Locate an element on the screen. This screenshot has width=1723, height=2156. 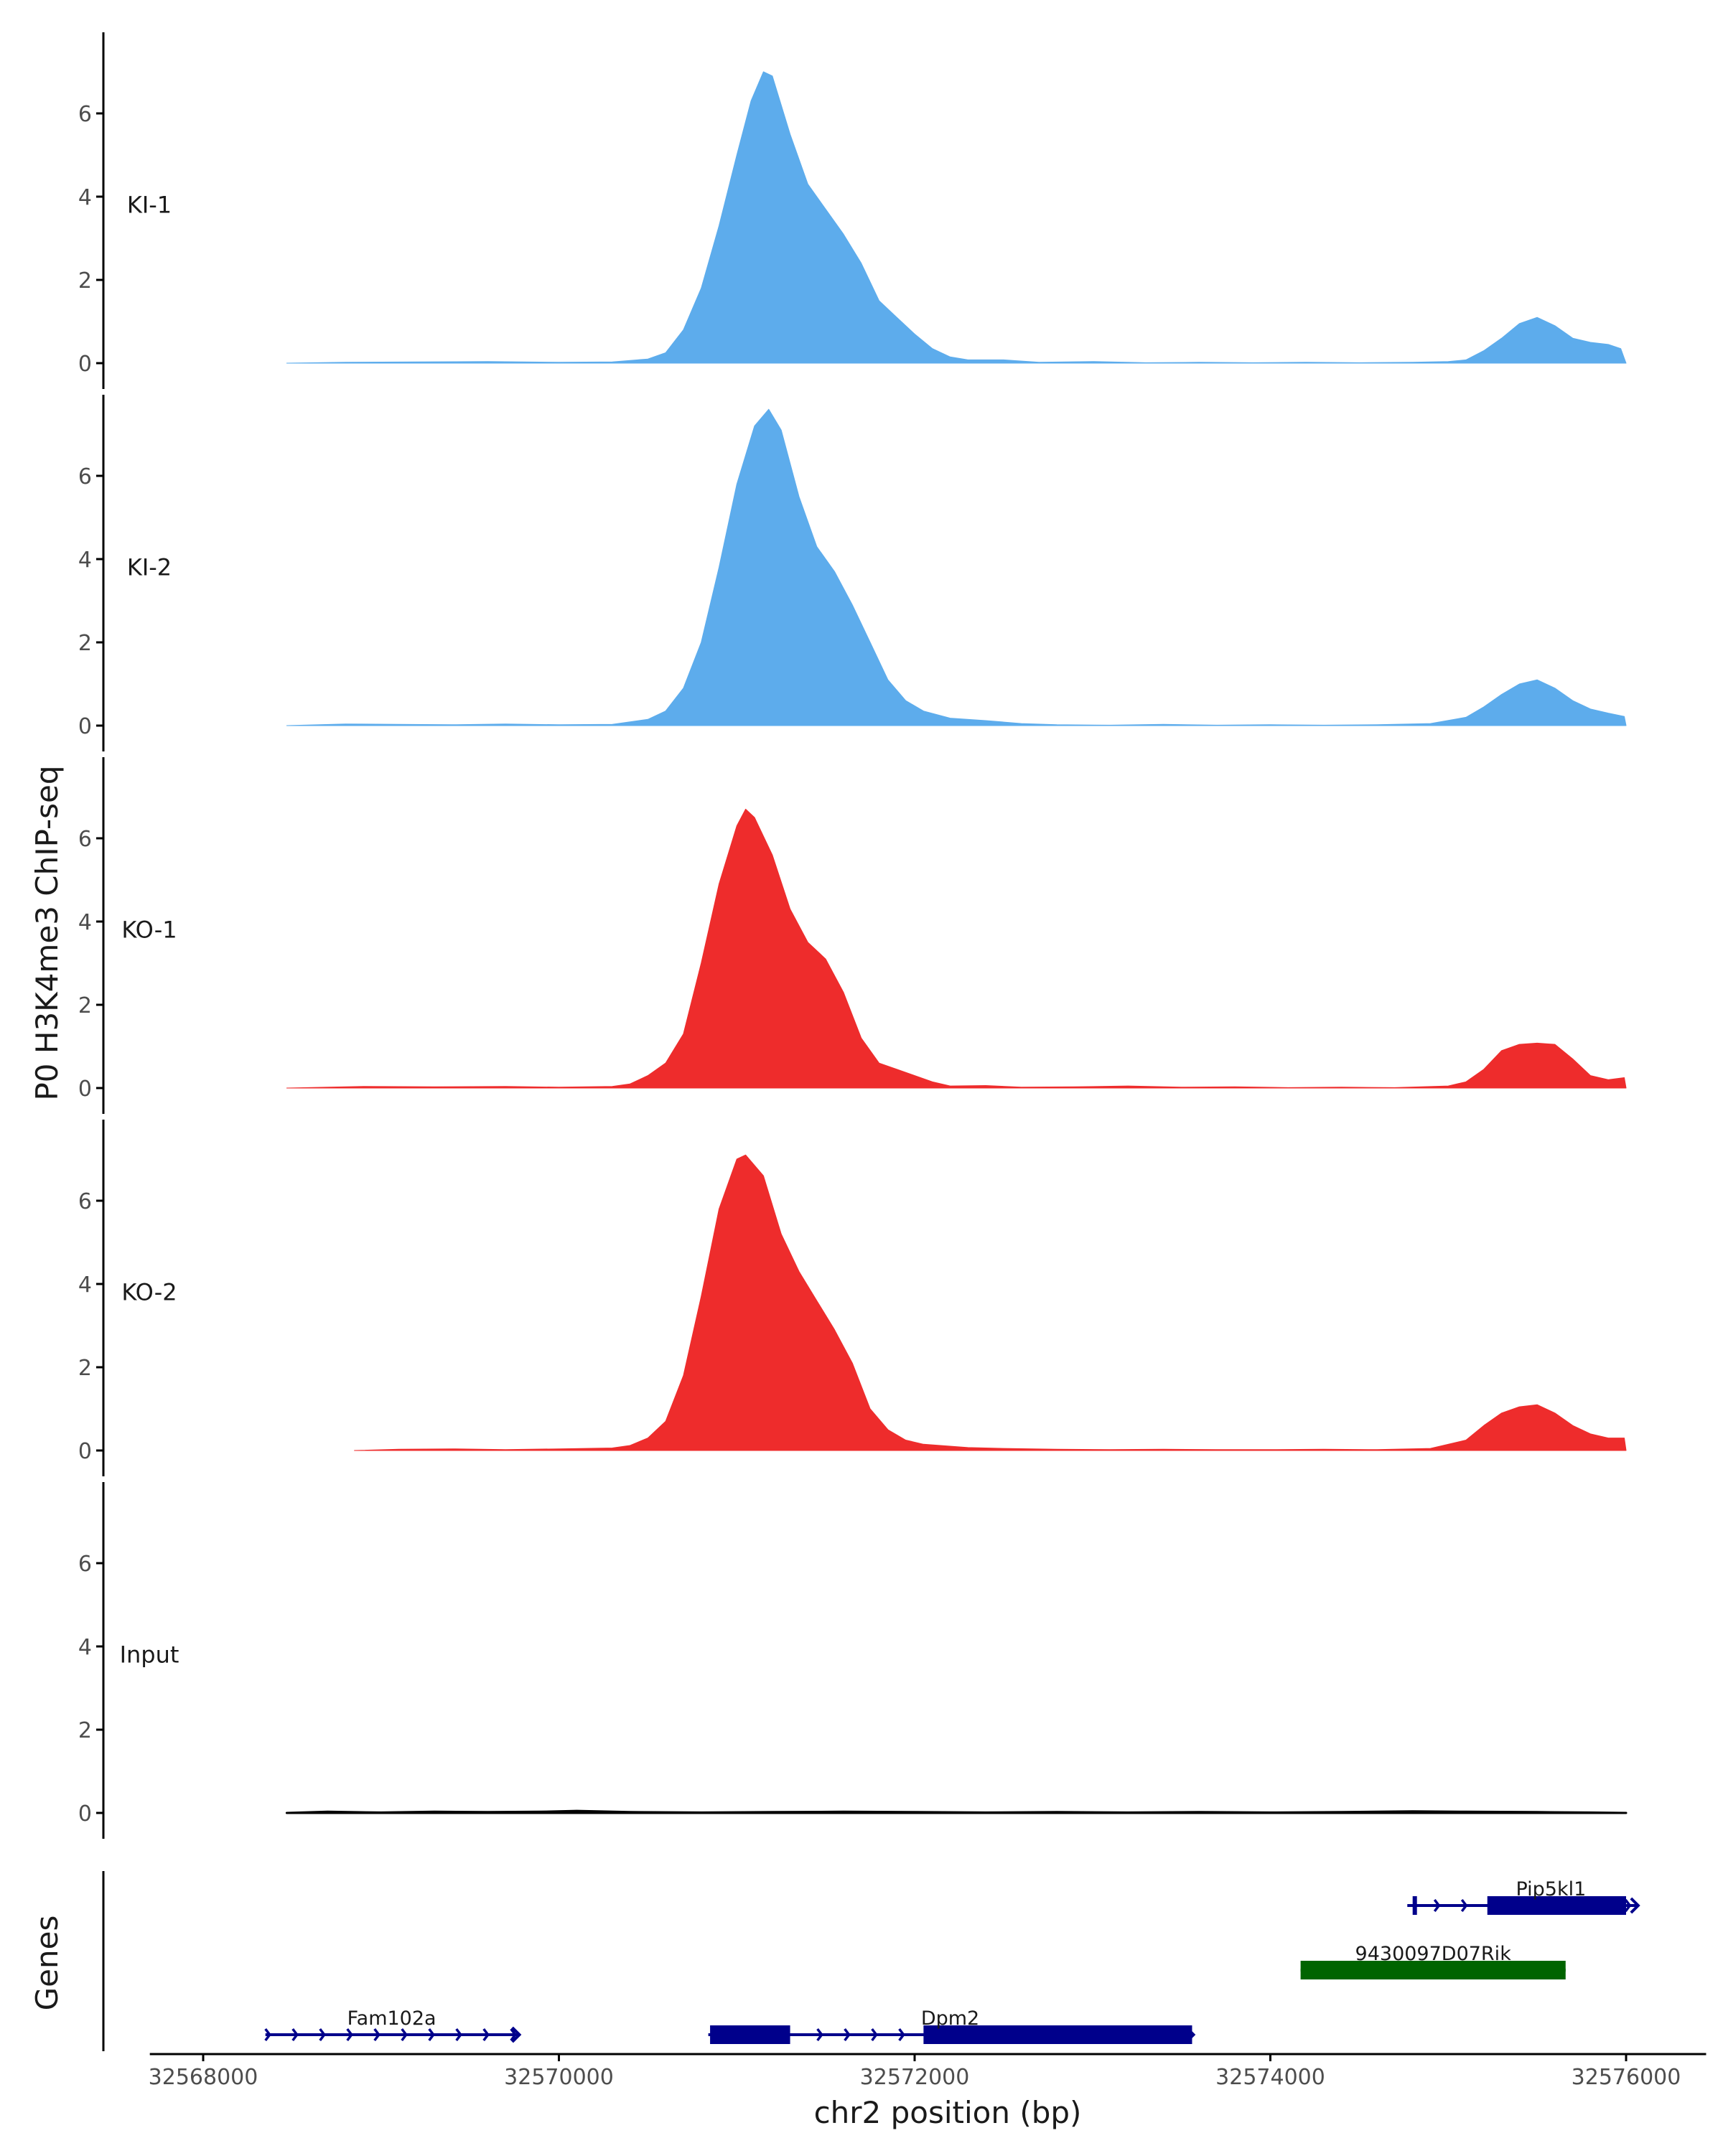
track-ki-2: 0 2 4 6 KI-2 is located at coordinates (853, 573).